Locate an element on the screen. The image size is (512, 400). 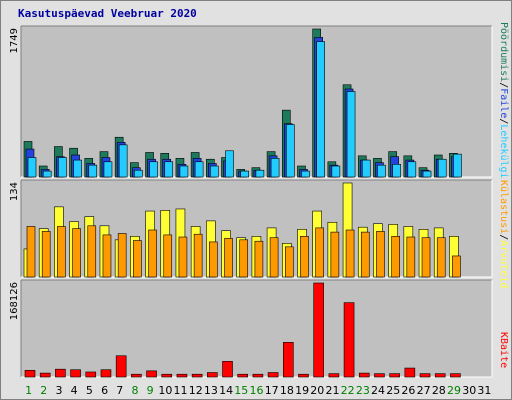
x-label-5: 5 is located at coordinates (89, 390).